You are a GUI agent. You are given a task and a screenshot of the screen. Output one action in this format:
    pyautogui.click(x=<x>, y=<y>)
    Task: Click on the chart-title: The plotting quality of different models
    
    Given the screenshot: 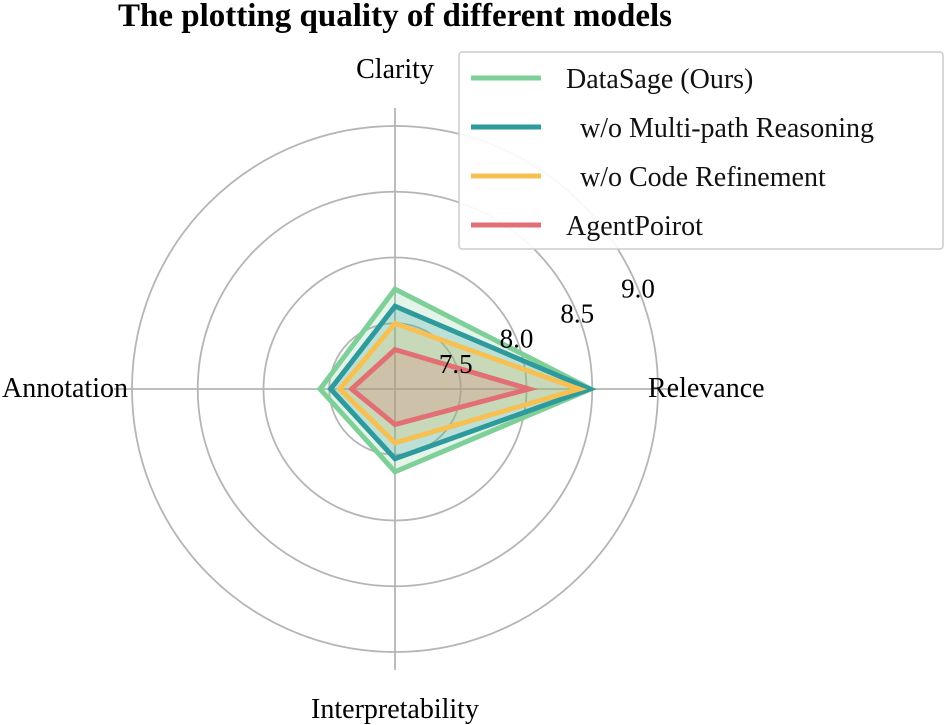 What is the action you would take?
    pyautogui.click(x=395, y=17)
    